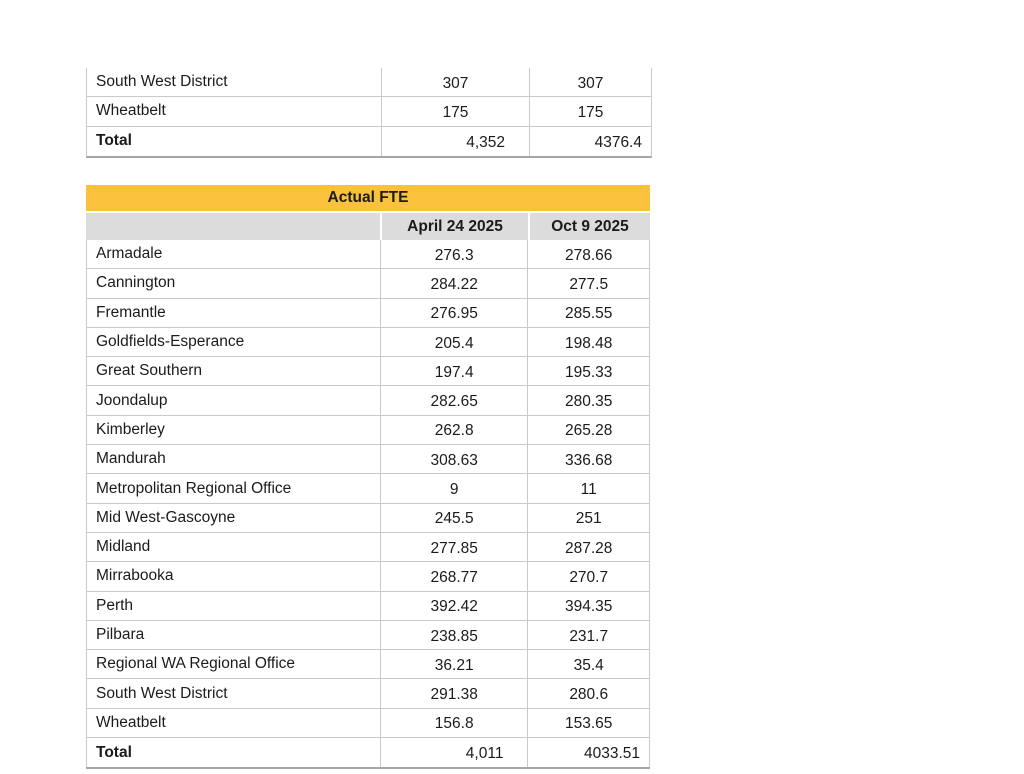 The image size is (1024, 774). Describe the element at coordinates (453, 693) in the screenshot. I see `value-cell-col1: 291.38` at that location.